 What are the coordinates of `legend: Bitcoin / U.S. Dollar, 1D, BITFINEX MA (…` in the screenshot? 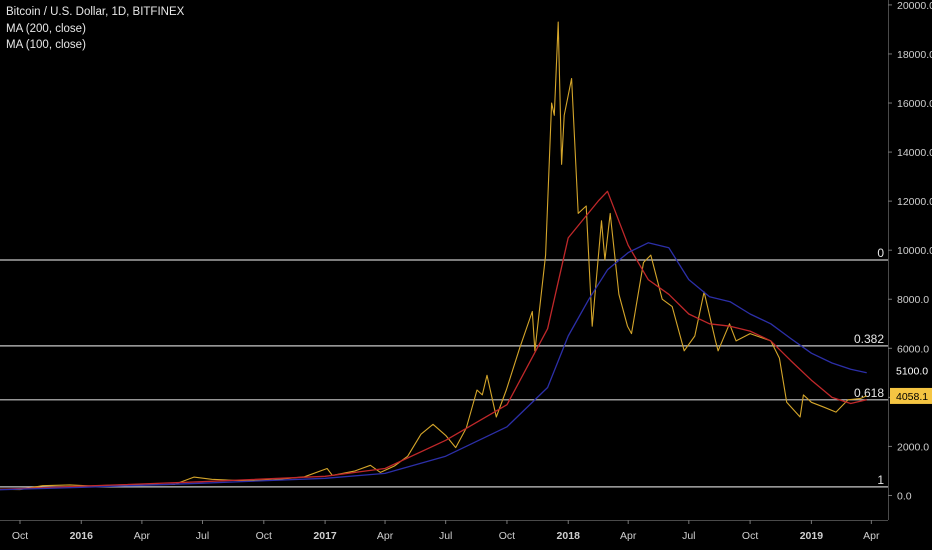 It's located at (95, 29).